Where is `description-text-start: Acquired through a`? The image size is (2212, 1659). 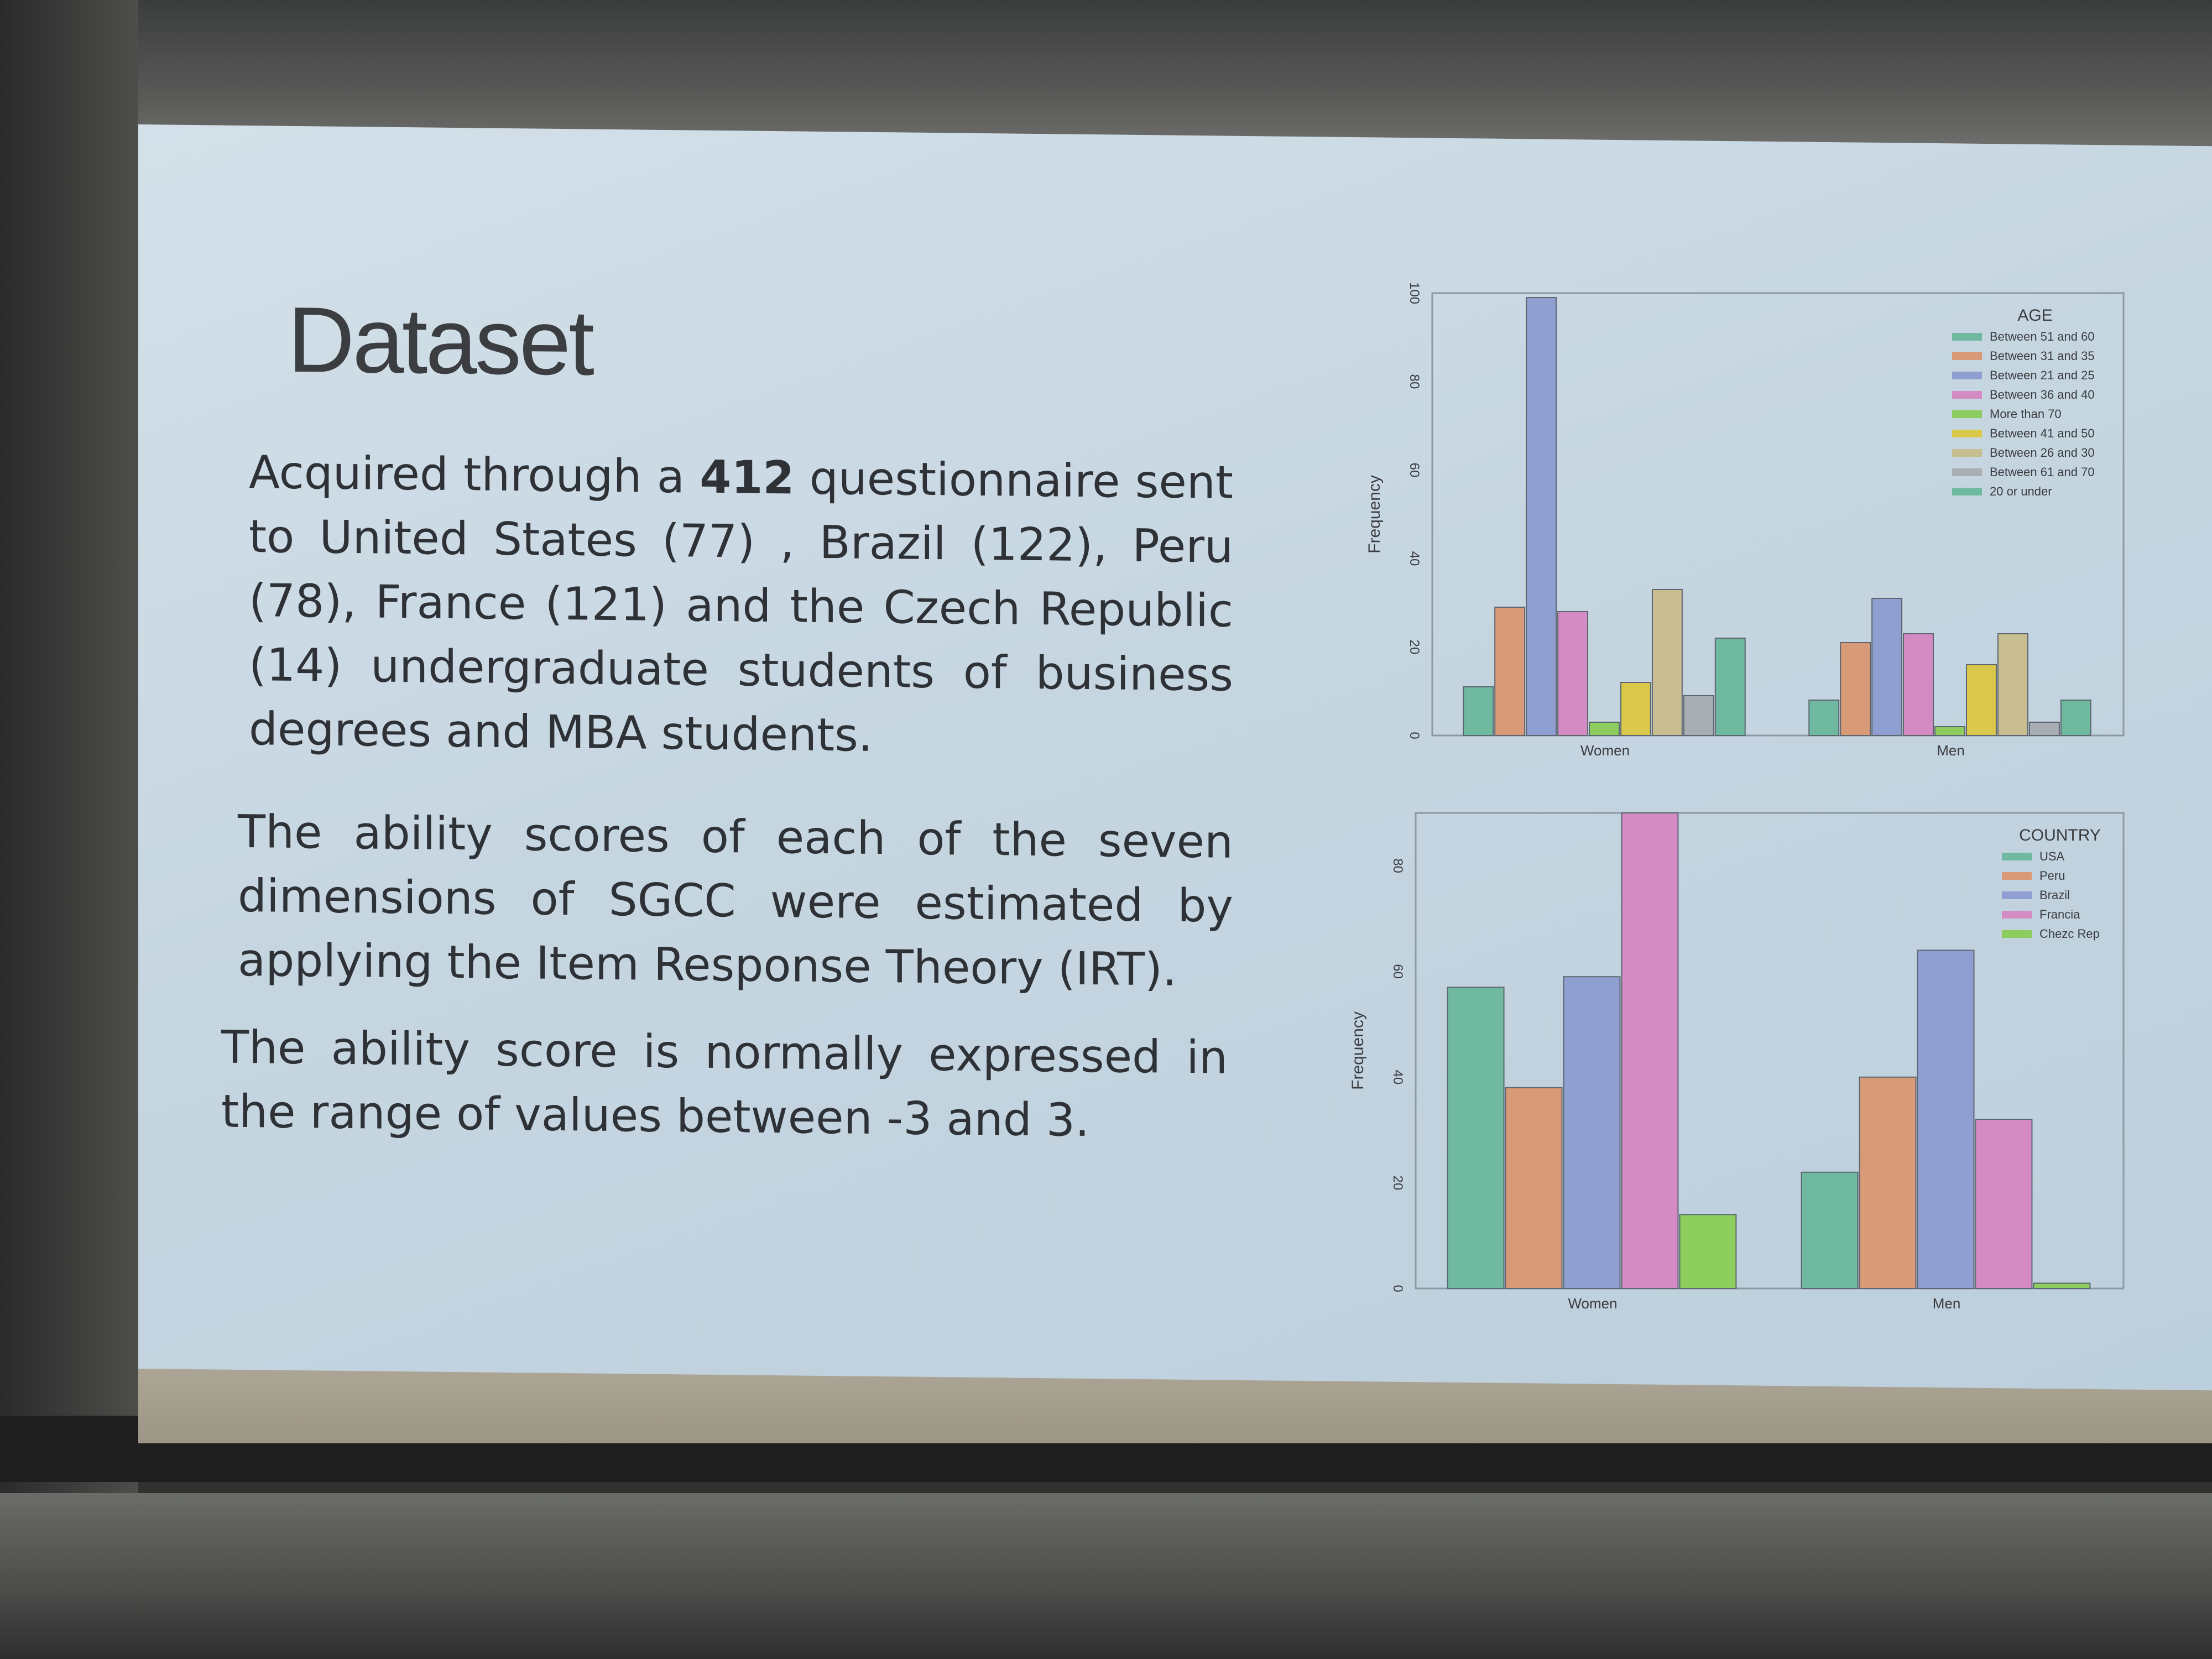
description-text-start: Acquired through a is located at coordinates (475, 475).